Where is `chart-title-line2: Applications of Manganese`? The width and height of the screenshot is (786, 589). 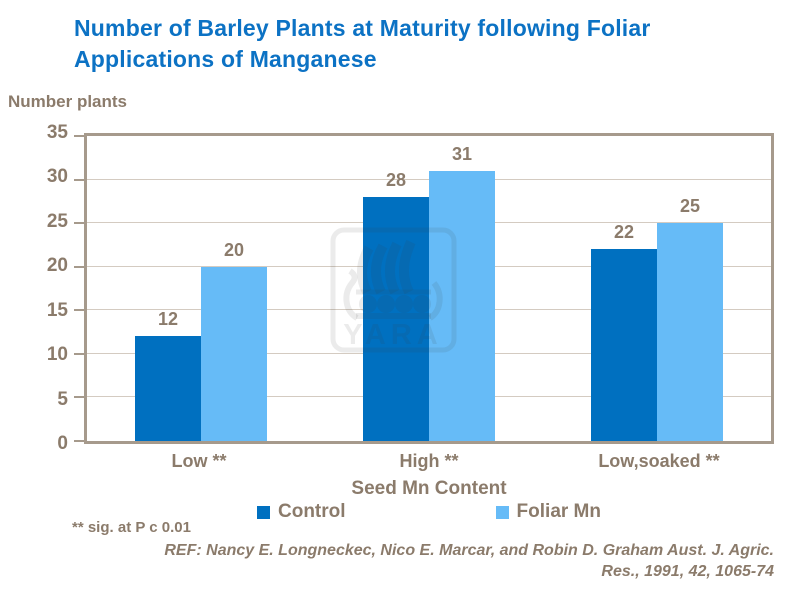
chart-title-line2: Applications of Manganese is located at coordinates (225, 59).